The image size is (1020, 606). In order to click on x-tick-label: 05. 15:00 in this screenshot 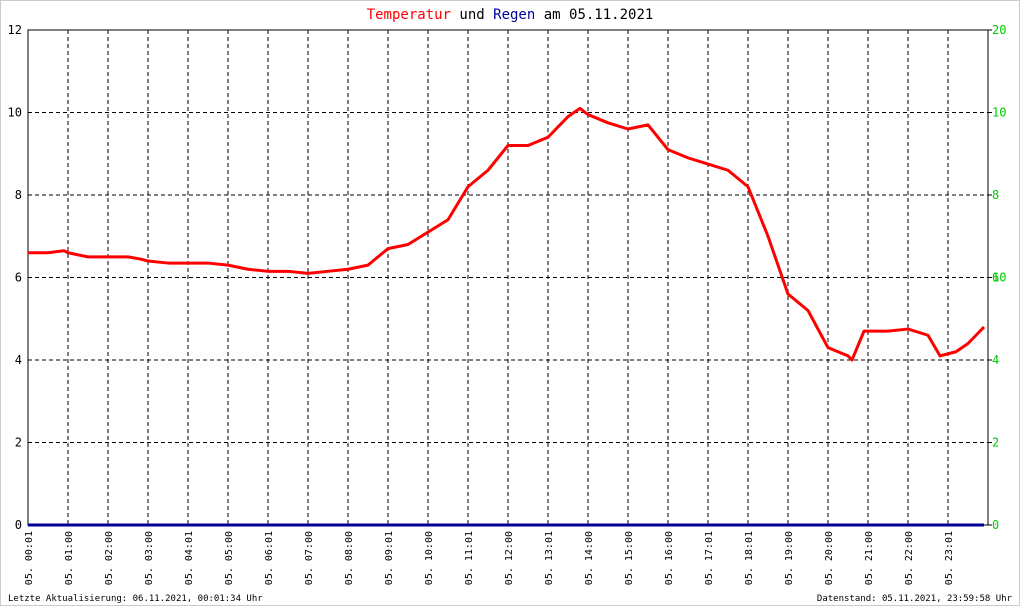, I will do `click(629, 558)`.